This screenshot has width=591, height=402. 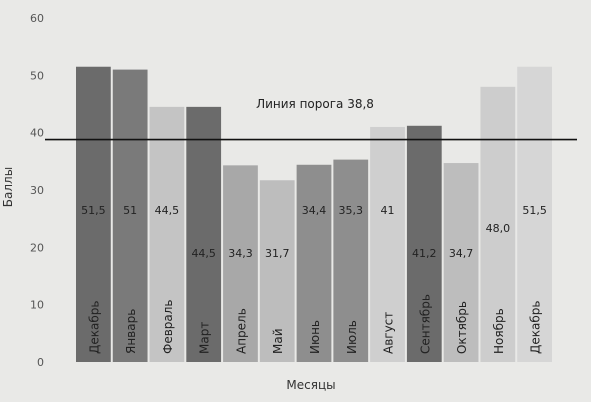 What do you see at coordinates (131, 331) in the screenshot?
I see `category-label: Январь` at bounding box center [131, 331].